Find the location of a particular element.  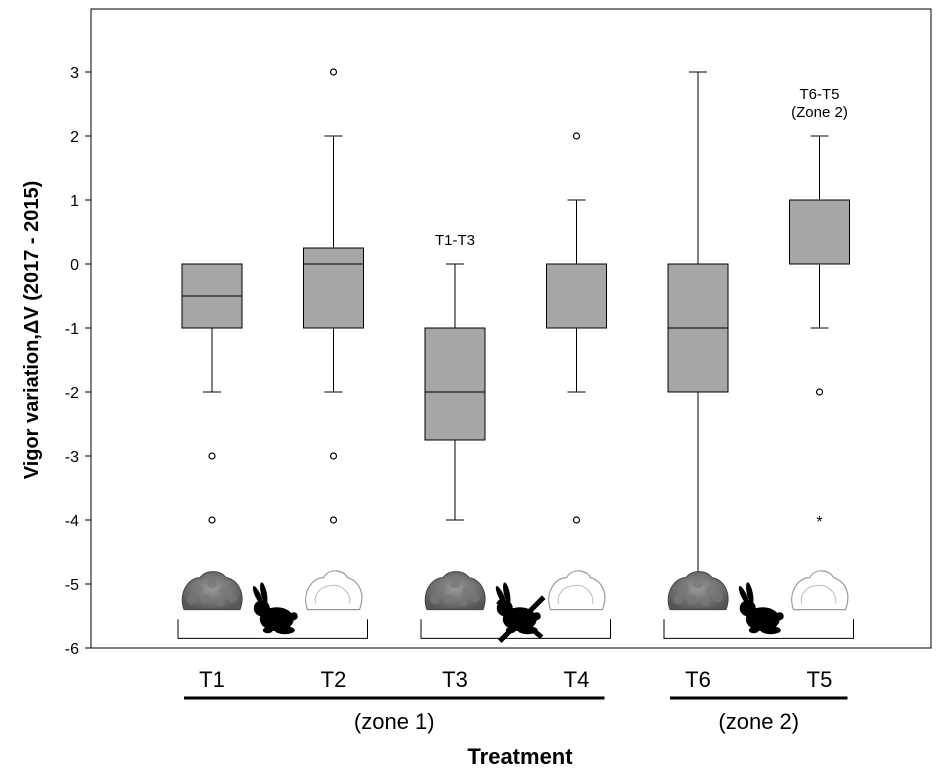

y-tick-label: -1 is located at coordinates (72, 329).